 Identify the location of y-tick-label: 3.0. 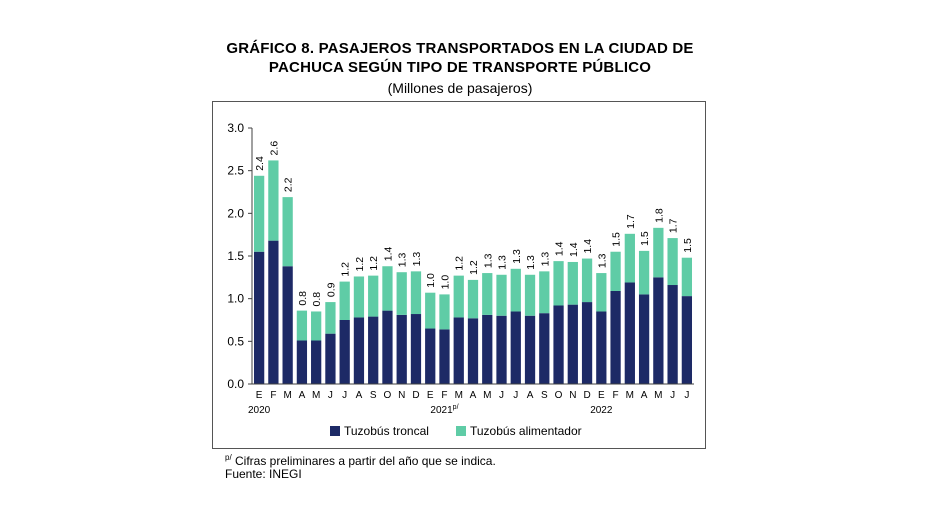
(235, 128).